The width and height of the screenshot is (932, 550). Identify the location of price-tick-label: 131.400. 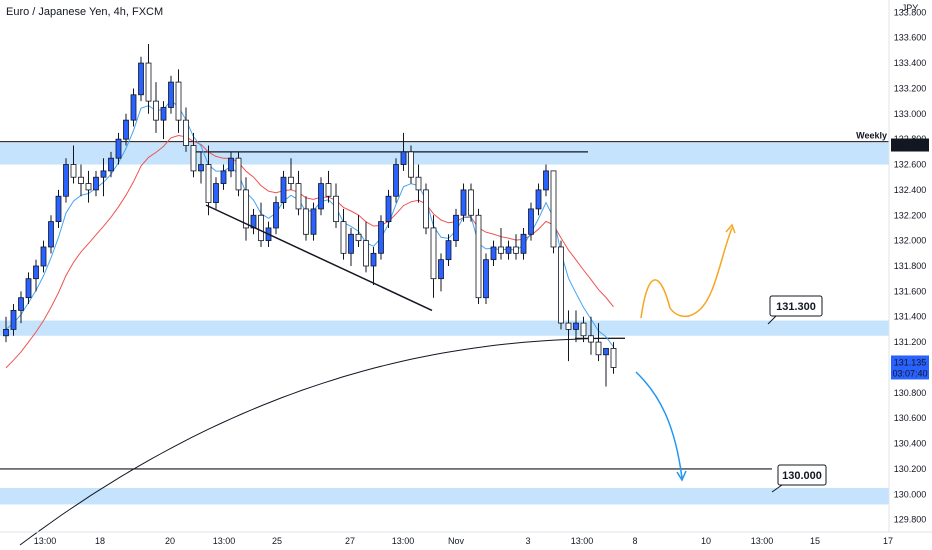
(910, 317).